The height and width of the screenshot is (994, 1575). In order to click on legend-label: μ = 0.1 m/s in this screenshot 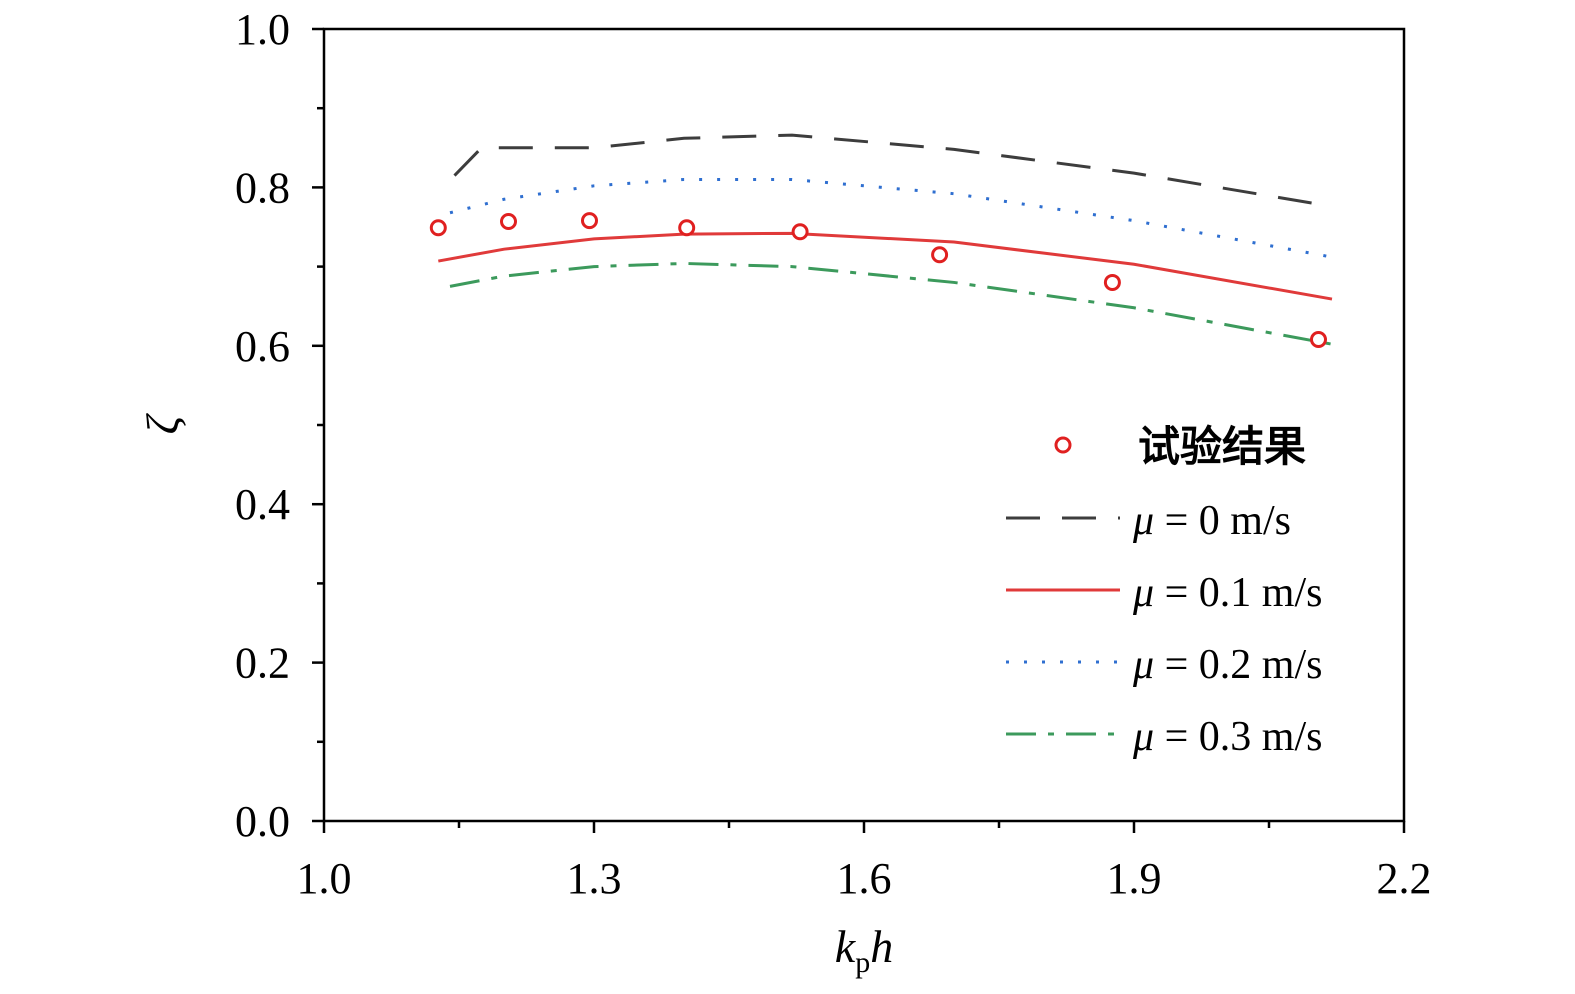, I will do `click(1227, 593)`.